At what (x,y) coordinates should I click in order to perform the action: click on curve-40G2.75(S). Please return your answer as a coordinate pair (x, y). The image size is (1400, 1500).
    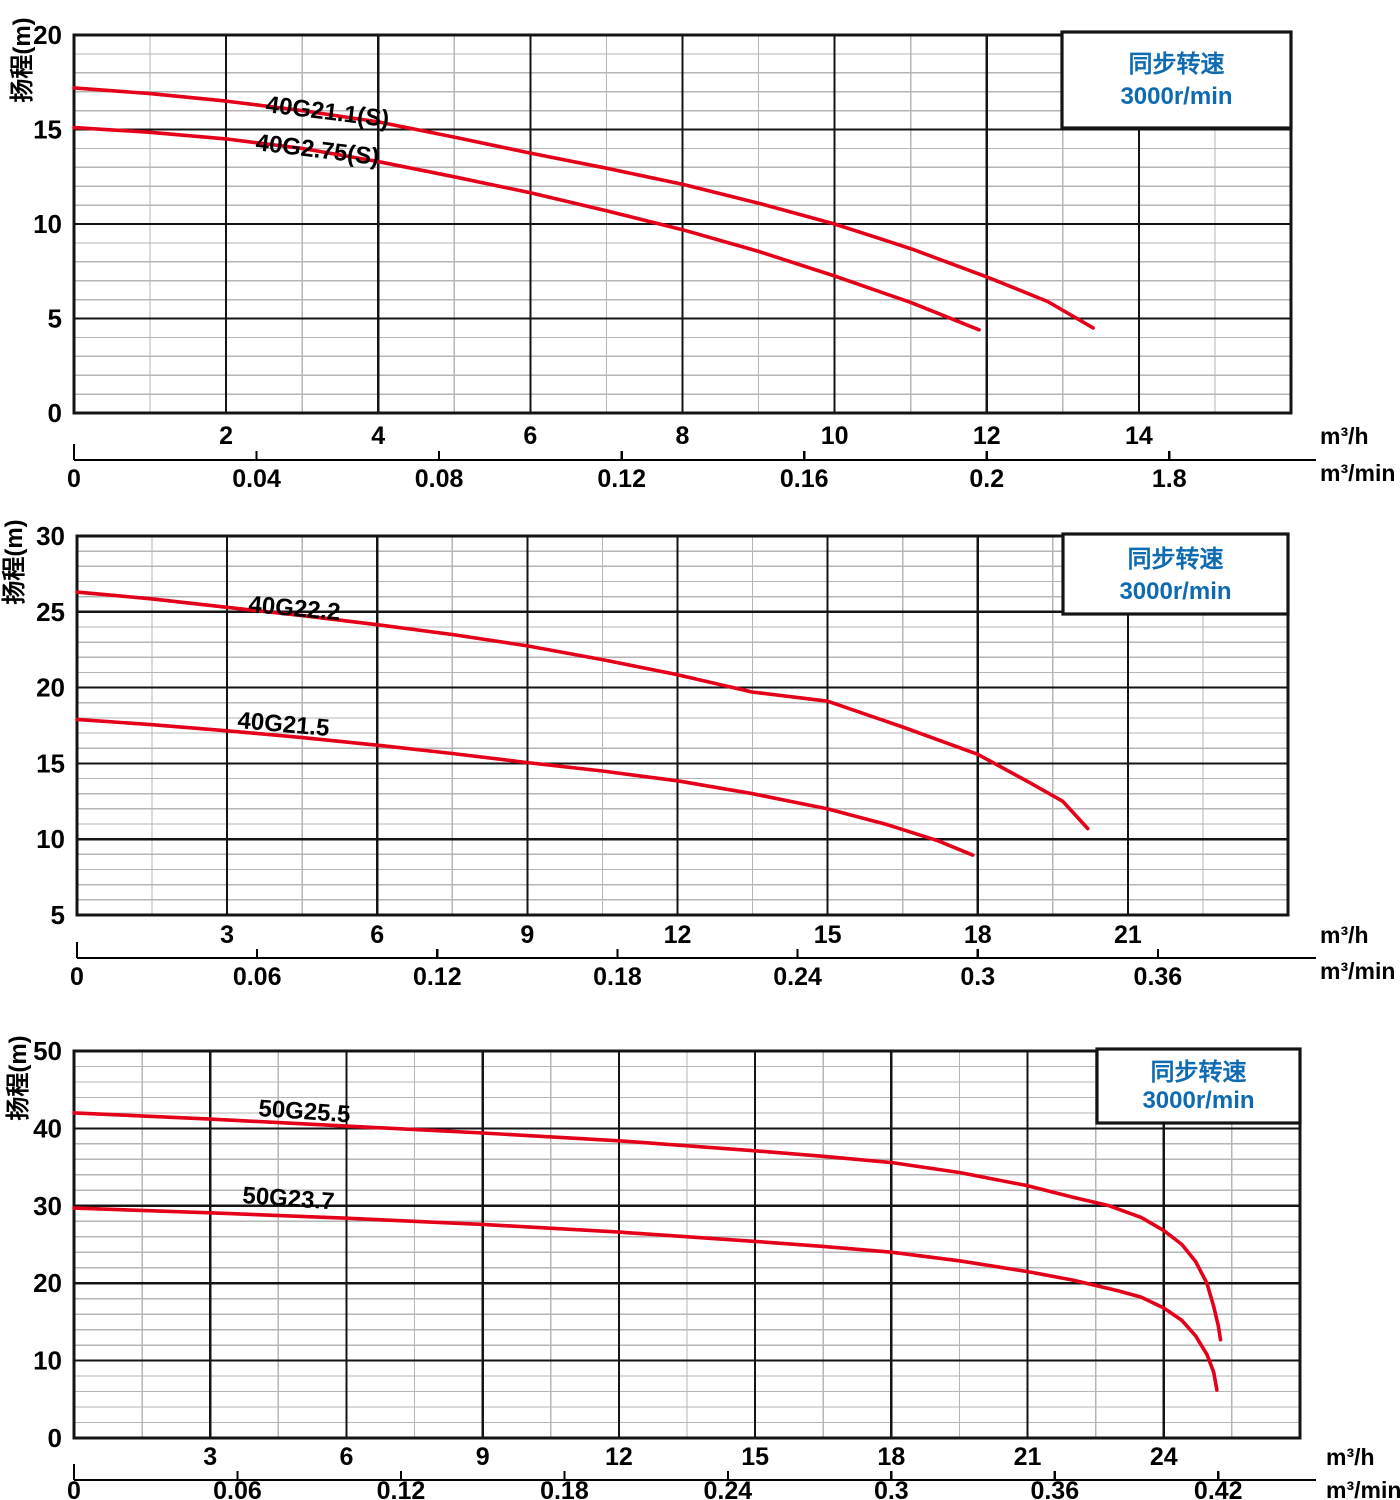
    Looking at the image, I should click on (526, 228).